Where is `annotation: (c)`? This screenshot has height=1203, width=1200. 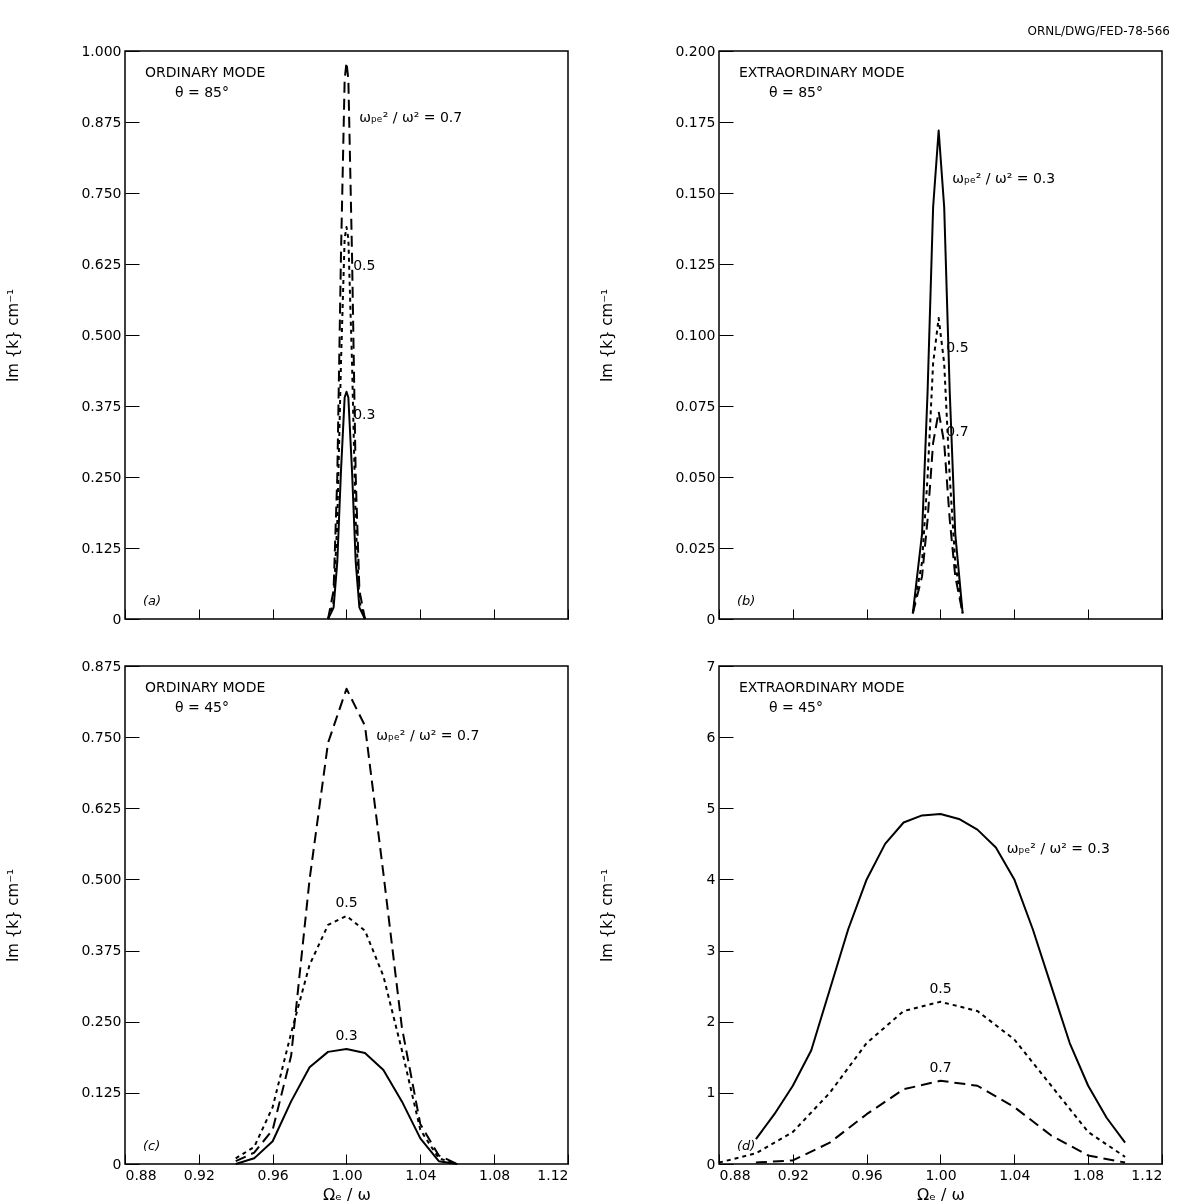
annotation: (c) is located at coordinates (152, 1145).